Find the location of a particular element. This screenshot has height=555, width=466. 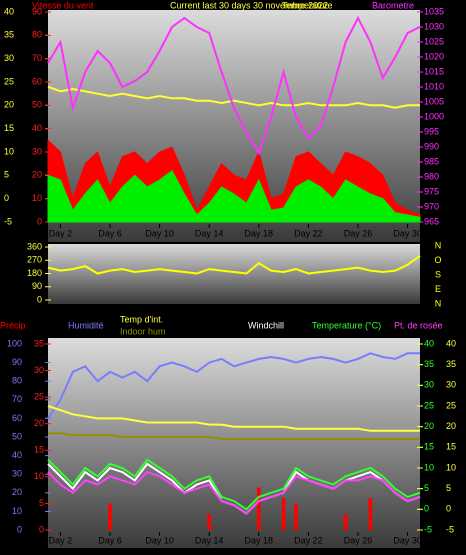

y-tick-label: 985 is located at coordinates (431, 161).